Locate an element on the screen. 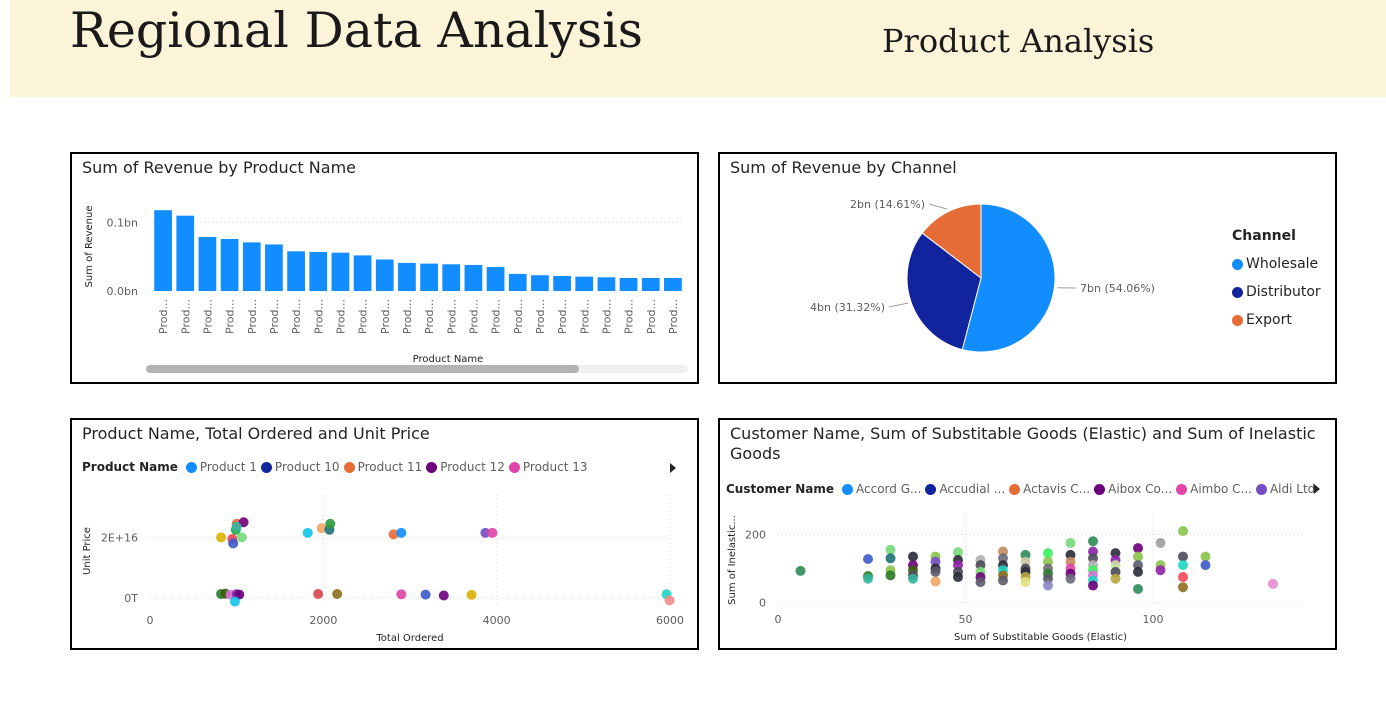 Image resolution: width=1386 pixels, height=717 pixels. x-tick-label: 6000 is located at coordinates (670, 620).